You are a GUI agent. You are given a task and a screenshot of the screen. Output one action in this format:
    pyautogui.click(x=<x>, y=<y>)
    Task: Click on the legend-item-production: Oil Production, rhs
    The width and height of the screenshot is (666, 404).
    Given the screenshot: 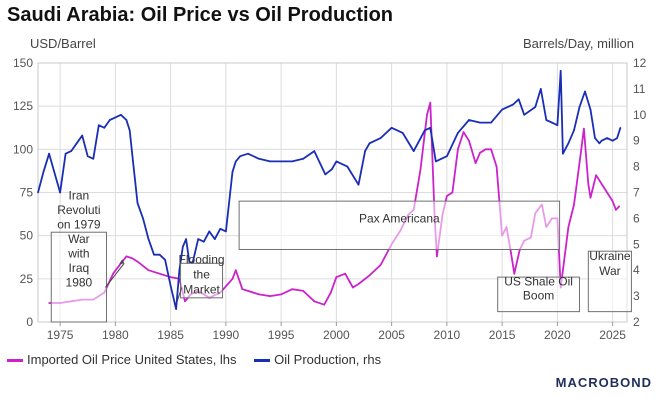 What is the action you would take?
    pyautogui.click(x=317, y=359)
    